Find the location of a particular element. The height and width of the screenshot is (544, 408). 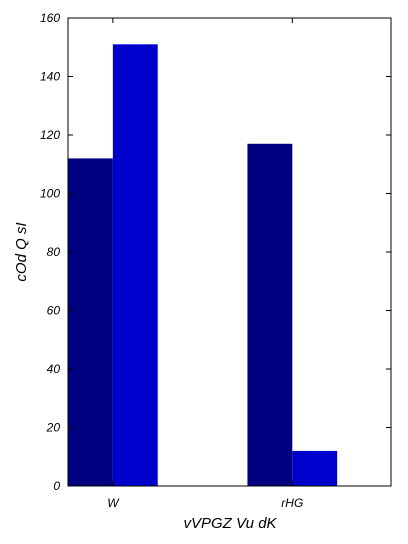

y-axis-label: cOd Q sI is located at coordinates (21, 251).